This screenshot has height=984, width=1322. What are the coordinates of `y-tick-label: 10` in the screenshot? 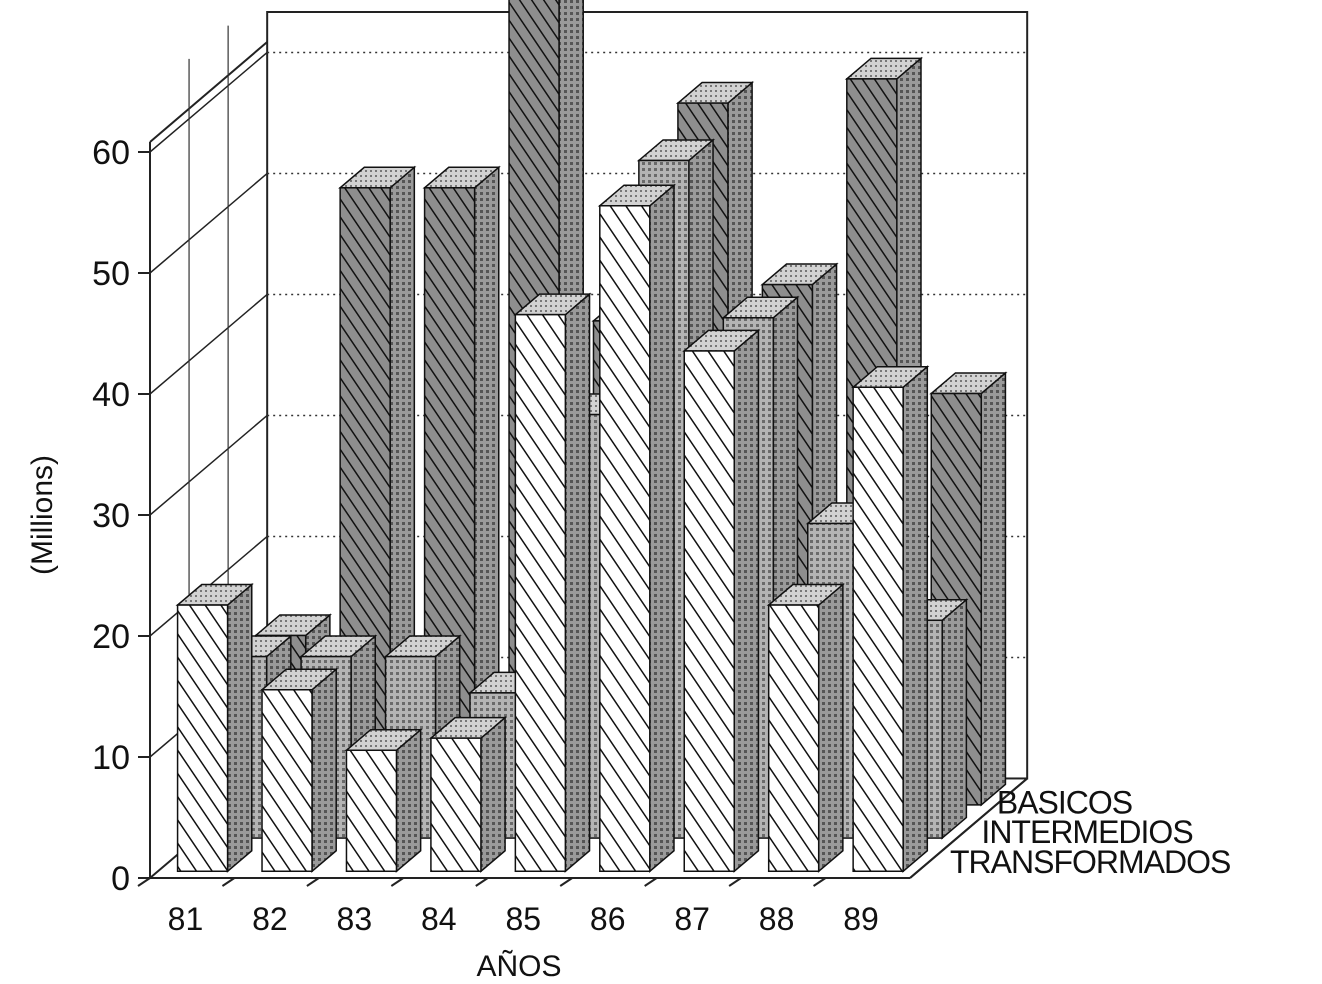 It's located at (111, 758).